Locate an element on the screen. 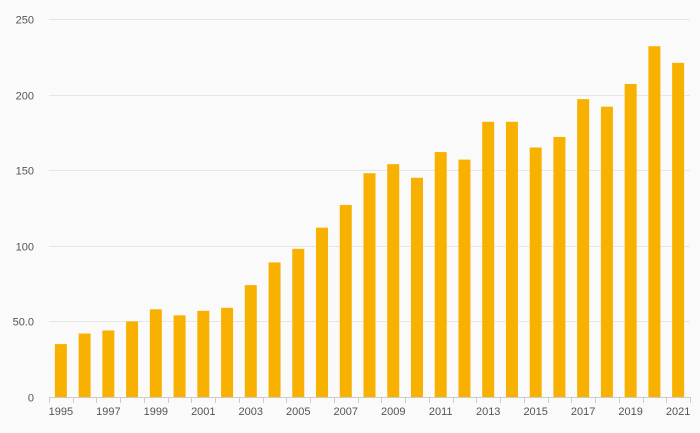 The height and width of the screenshot is (433, 700). bar-2014 is located at coordinates (511, 259).